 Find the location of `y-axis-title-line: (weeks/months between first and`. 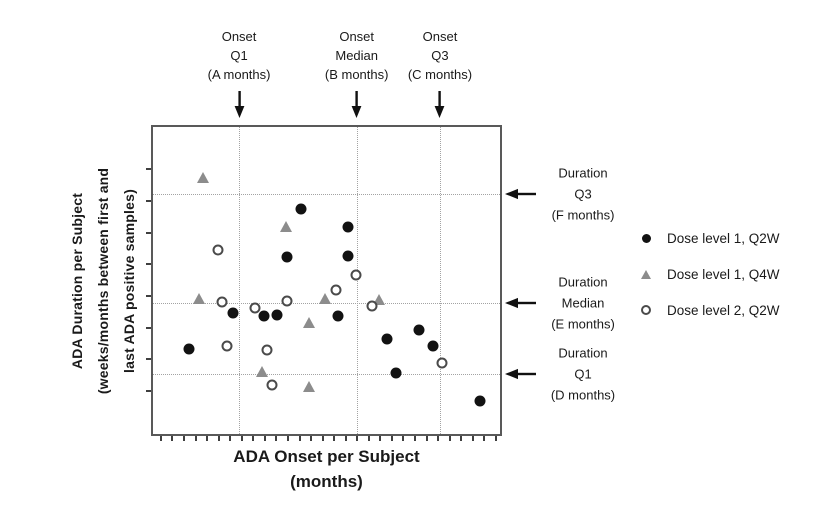

y-axis-title-line: (weeks/months between first and is located at coordinates (103, 280).